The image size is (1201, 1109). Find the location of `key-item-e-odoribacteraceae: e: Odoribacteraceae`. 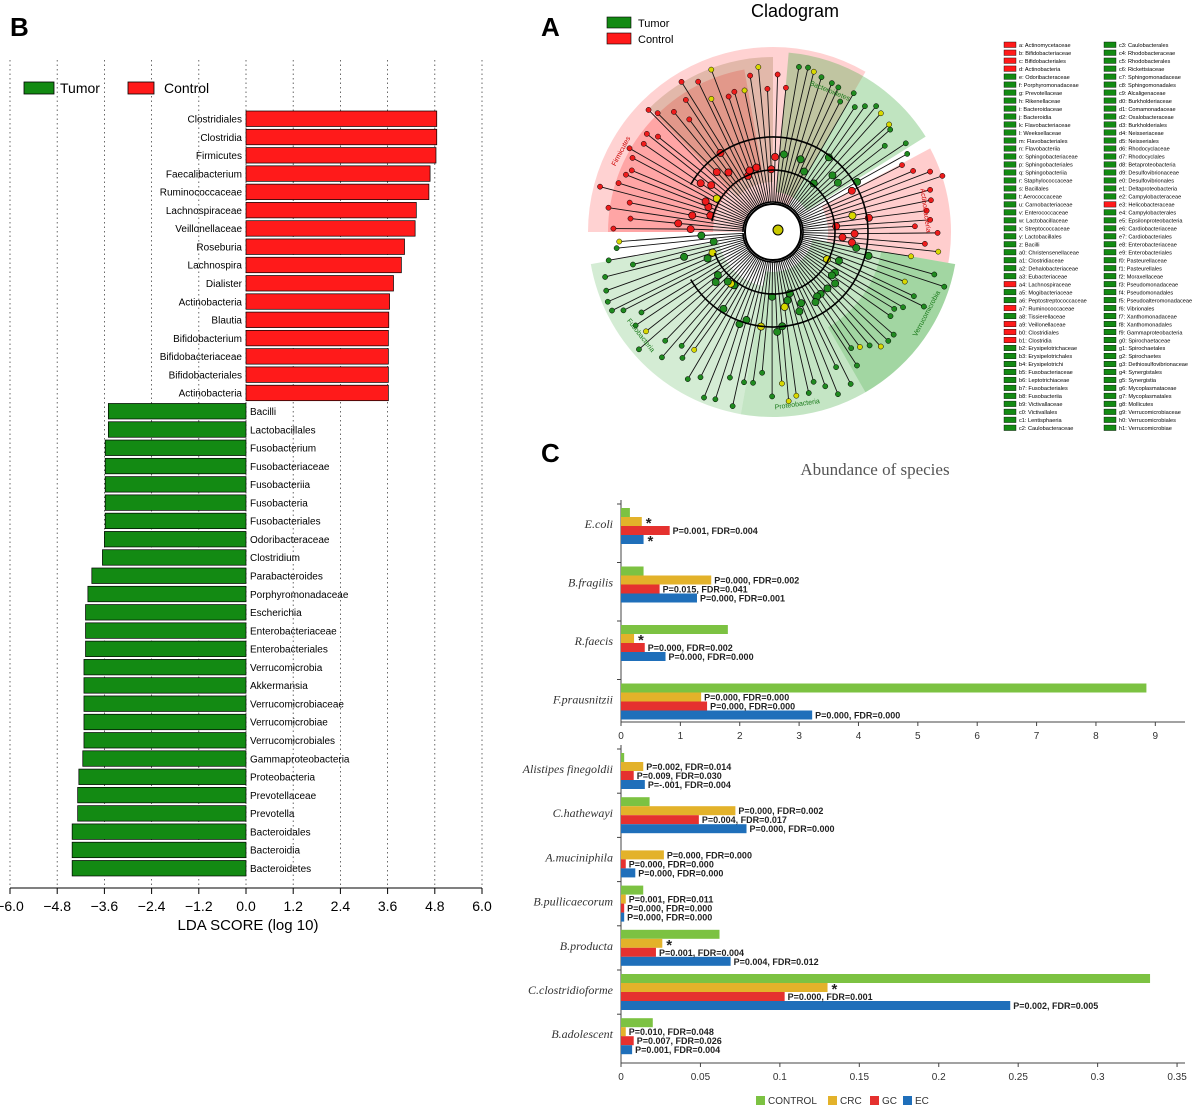

key-item-e-odoribacteraceae: e: Odoribacteraceae is located at coordinates (1044, 78).